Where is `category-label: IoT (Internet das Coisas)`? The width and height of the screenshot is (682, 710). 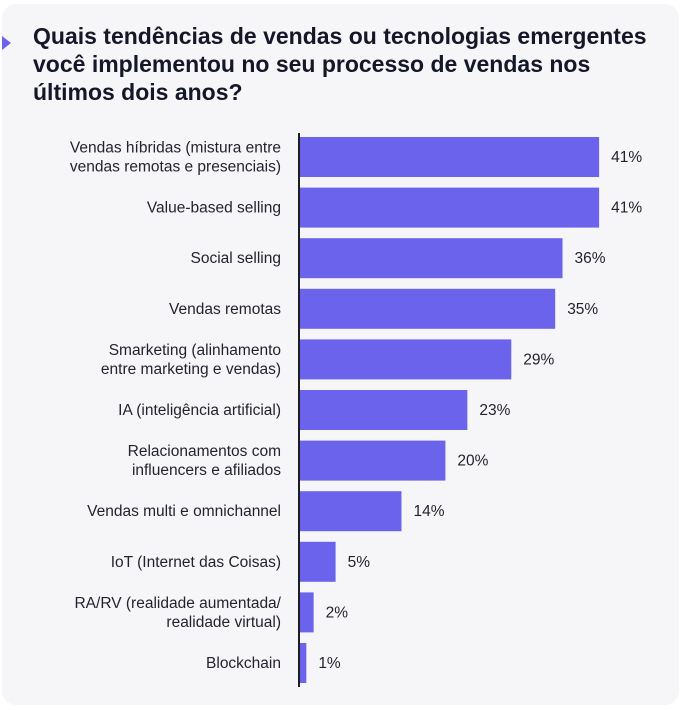
category-label: IoT (Internet das Coisas) is located at coordinates (196, 562).